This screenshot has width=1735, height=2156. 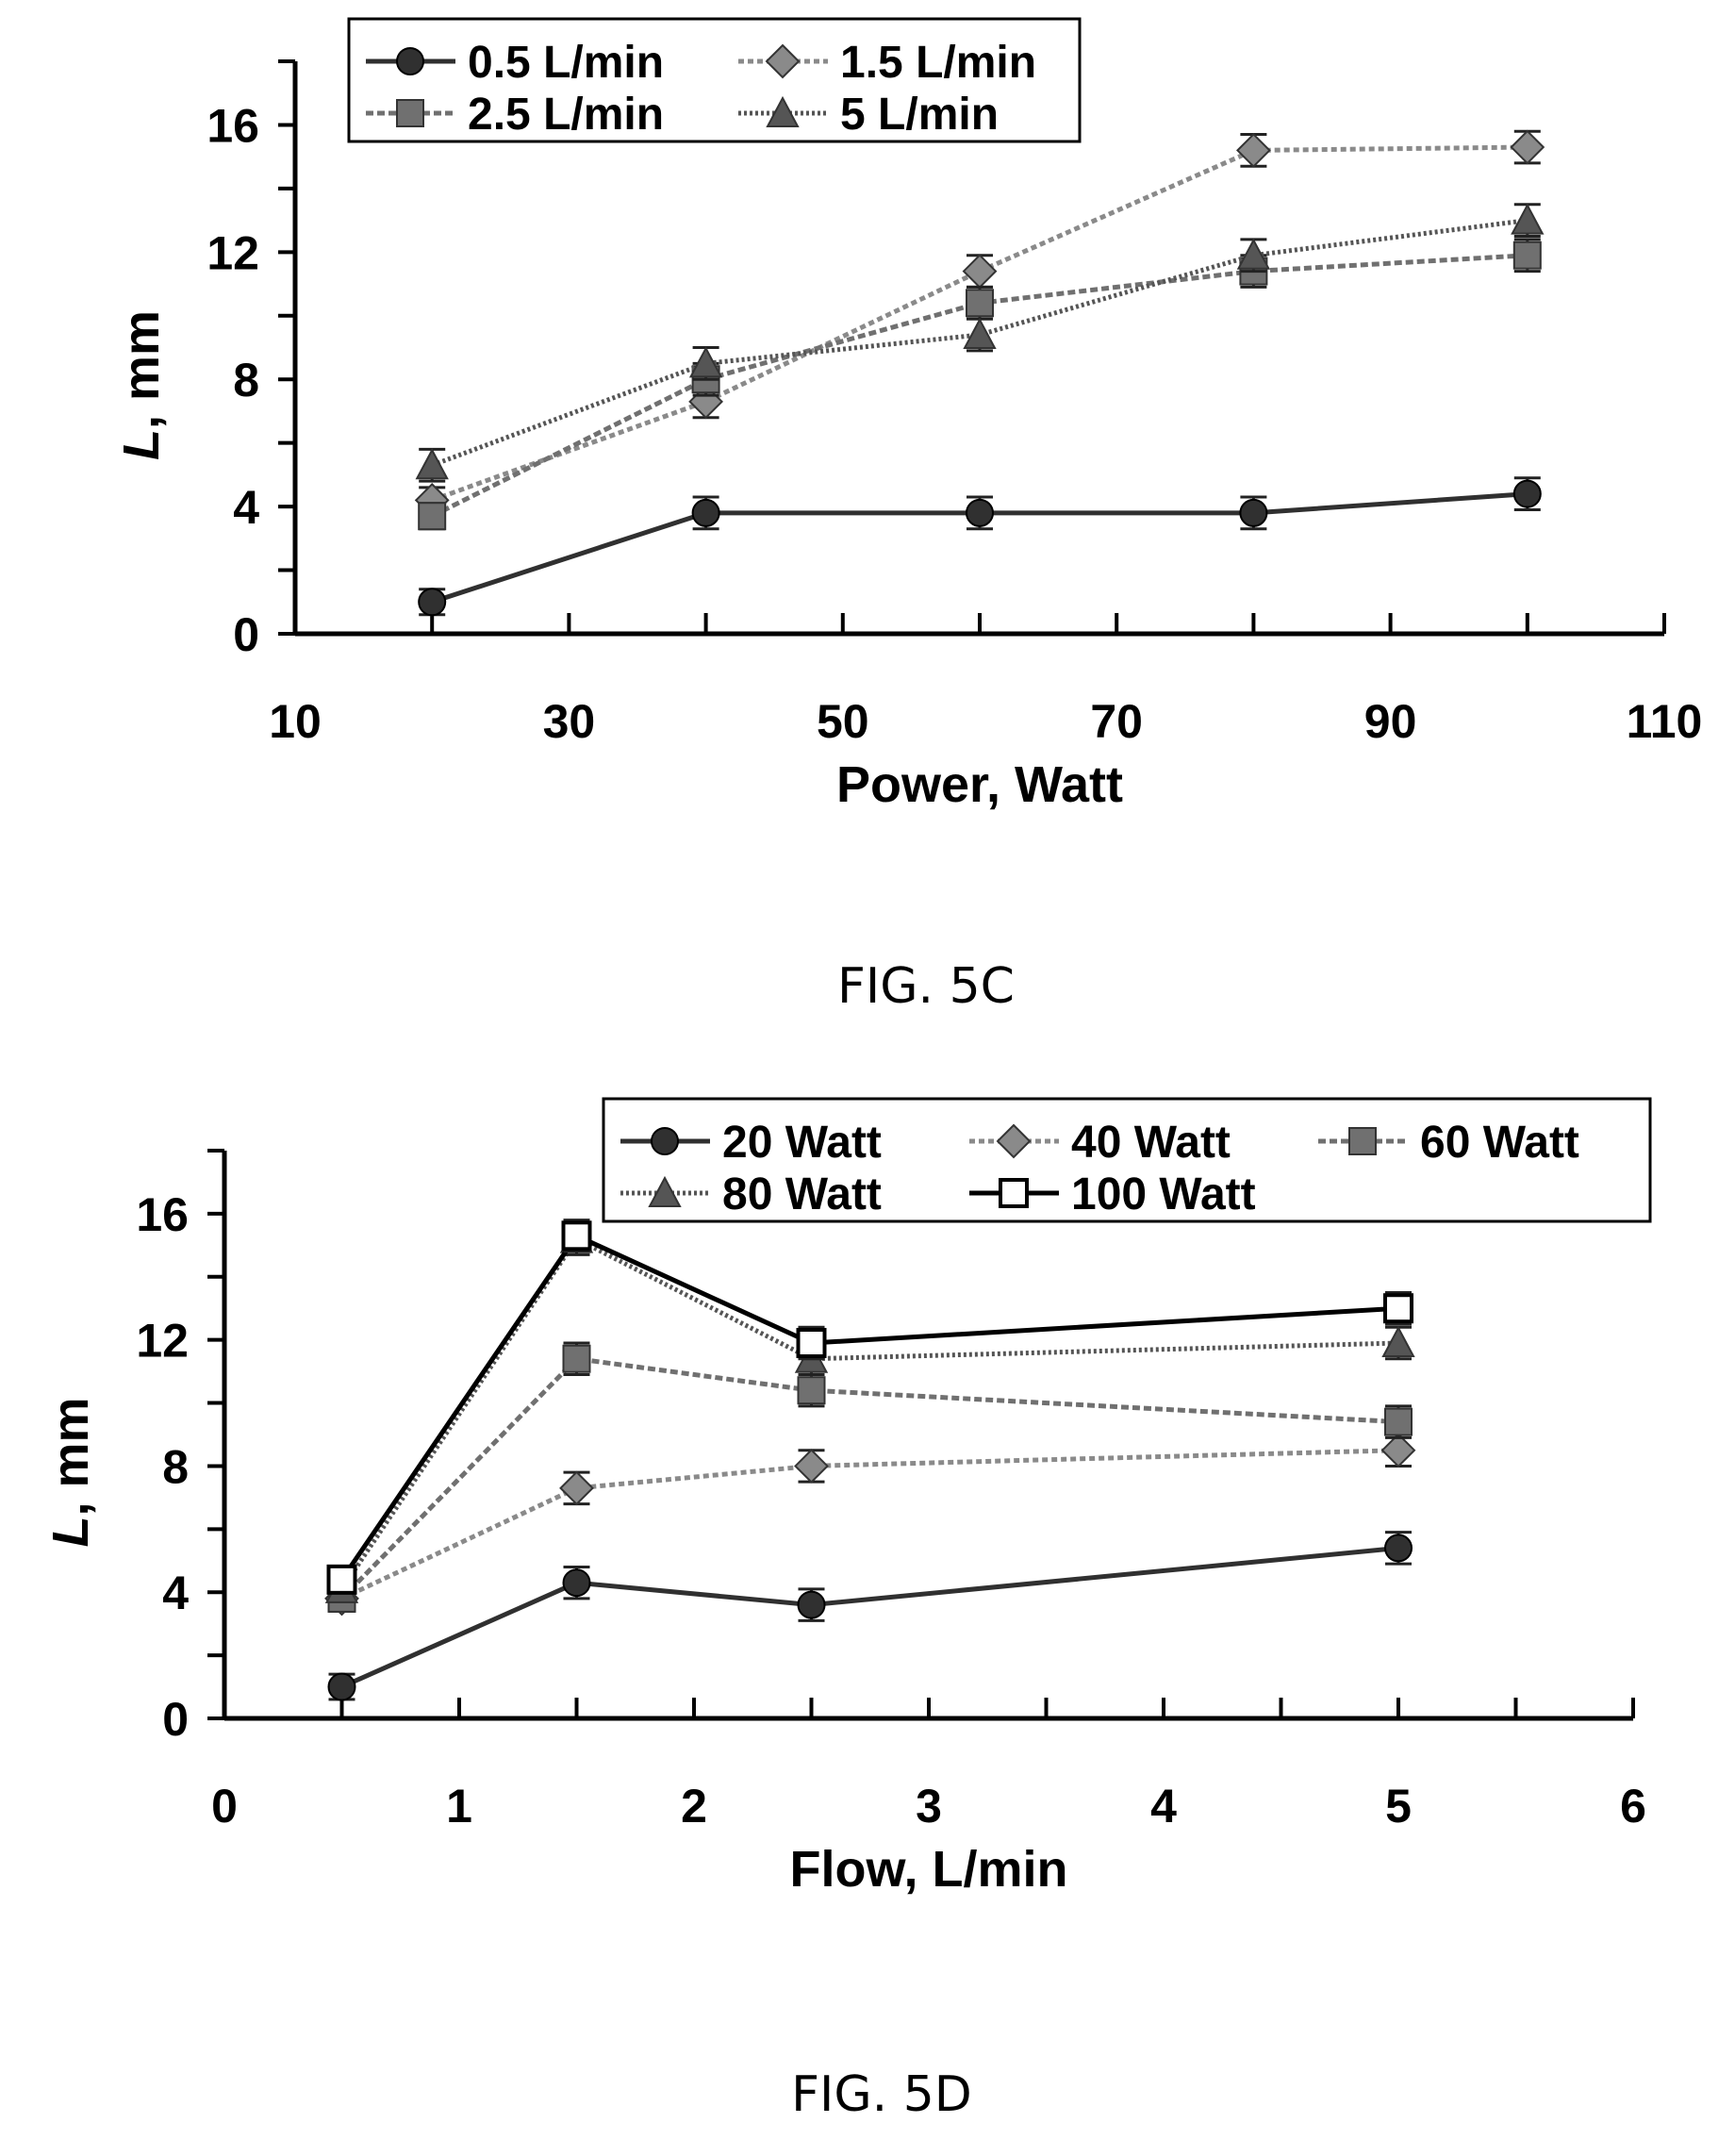 What do you see at coordinates (843, 721) in the screenshot?
I see `x-tick-label: 50` at bounding box center [843, 721].